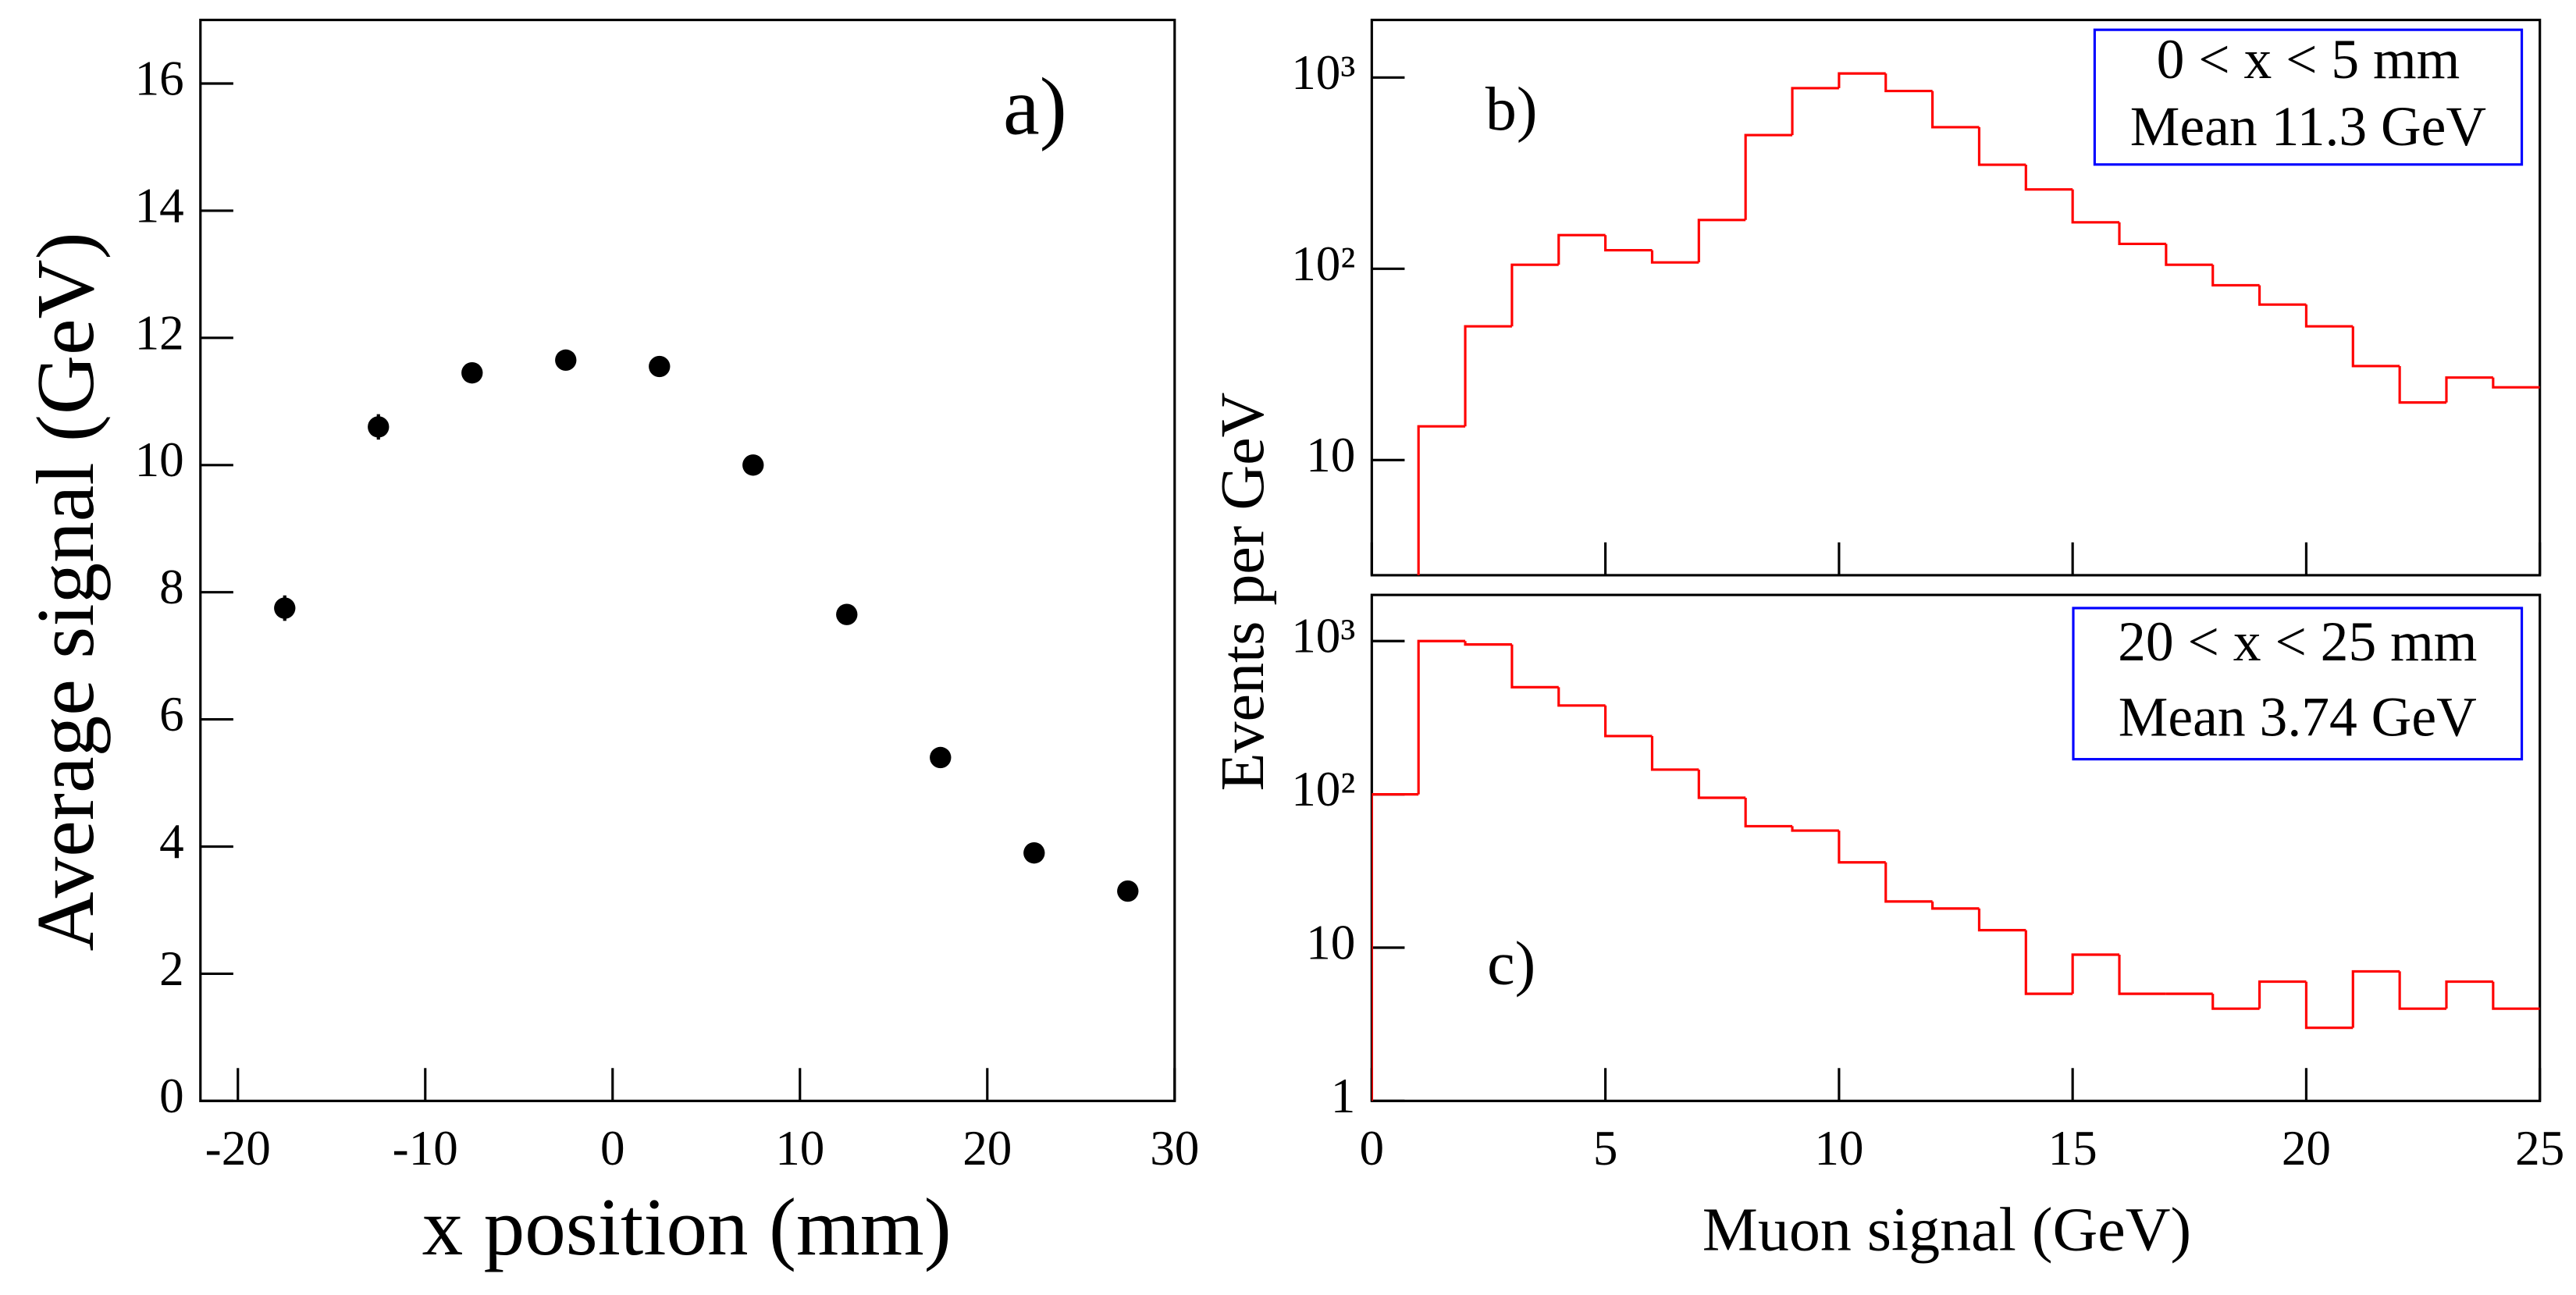  I want to click on y-tick-label: 0, so click(171, 1096).